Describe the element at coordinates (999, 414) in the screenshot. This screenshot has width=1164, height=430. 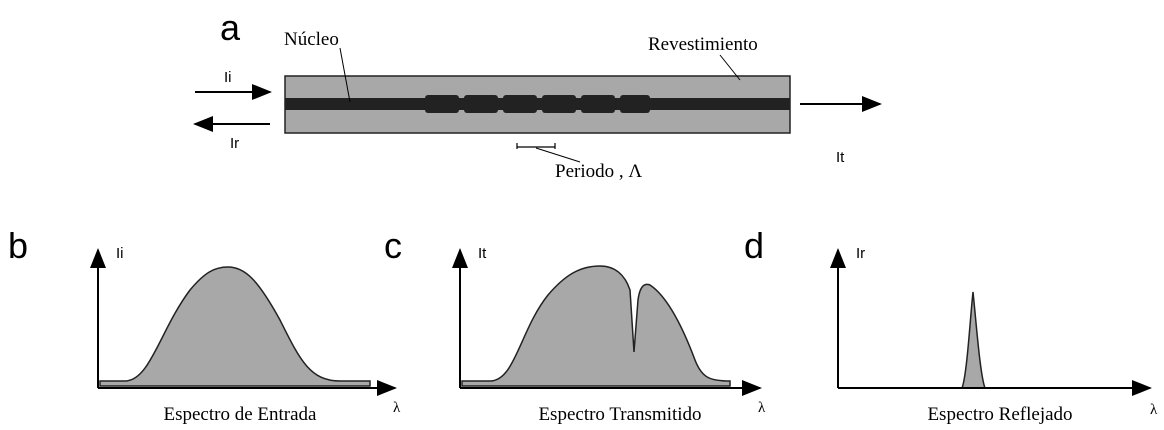
I see `caption: Espectro Reflejado` at that location.